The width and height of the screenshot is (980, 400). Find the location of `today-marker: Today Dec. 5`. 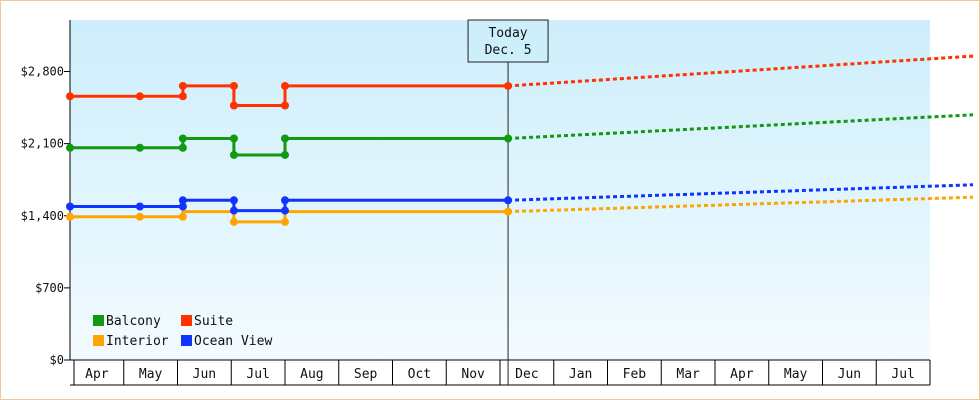

today-marker: Today Dec. 5 is located at coordinates (508, 202).